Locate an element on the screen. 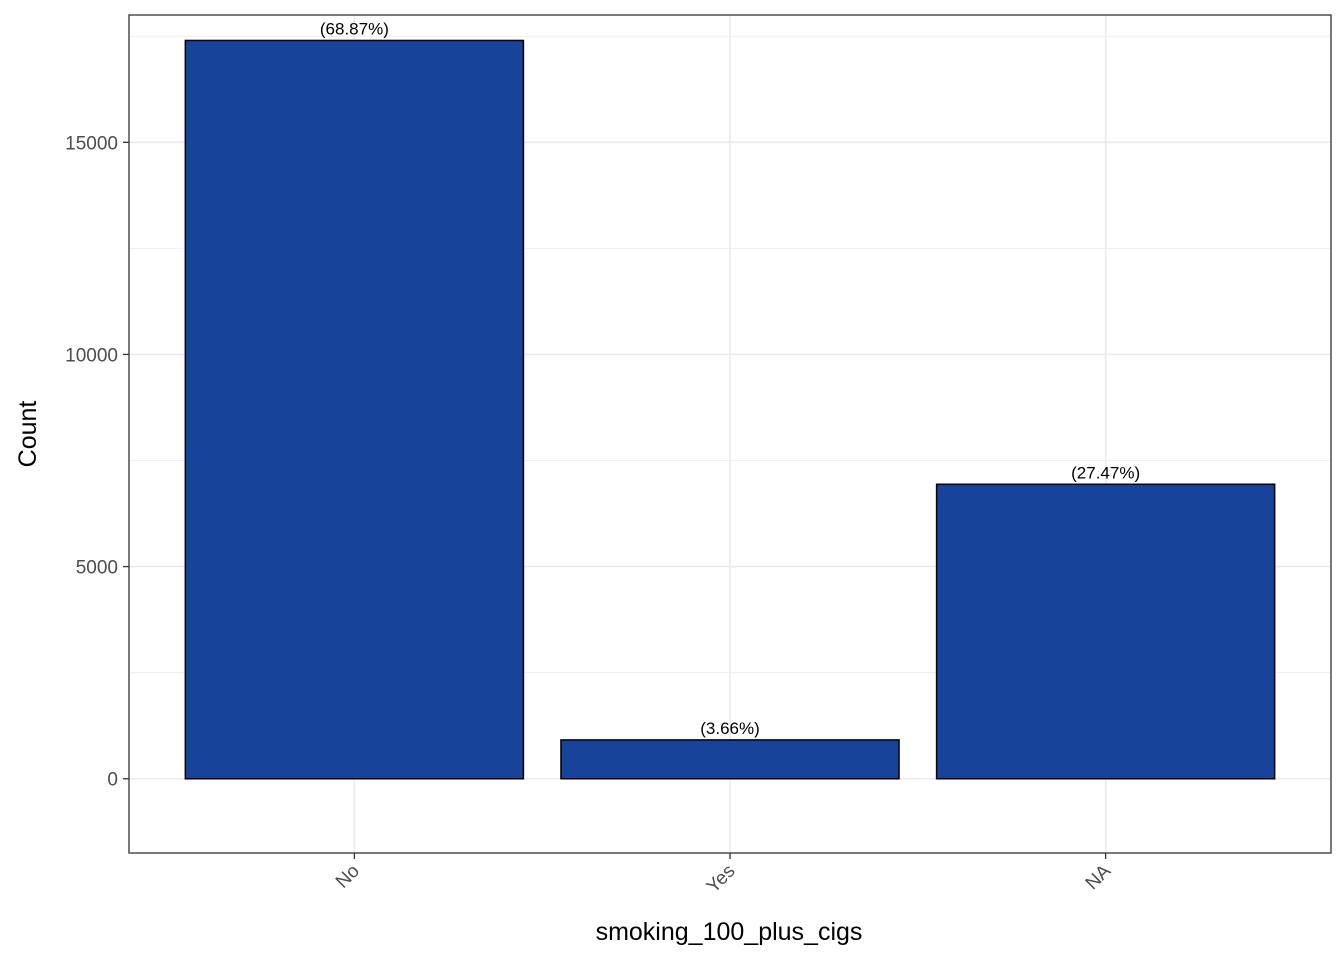 The image size is (1344, 960). x-axis-title: smoking_100_plus_cigs is located at coordinates (729, 932).